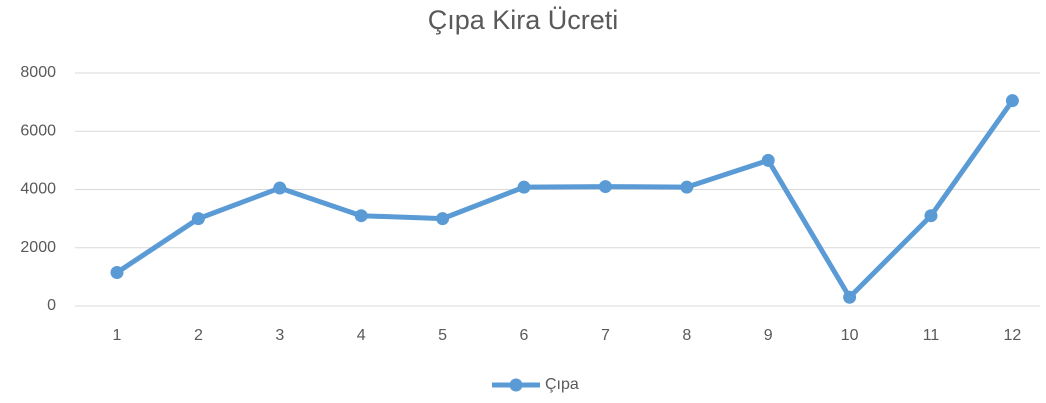 The height and width of the screenshot is (403, 1046). I want to click on x-tick-label: 7, so click(605, 335).